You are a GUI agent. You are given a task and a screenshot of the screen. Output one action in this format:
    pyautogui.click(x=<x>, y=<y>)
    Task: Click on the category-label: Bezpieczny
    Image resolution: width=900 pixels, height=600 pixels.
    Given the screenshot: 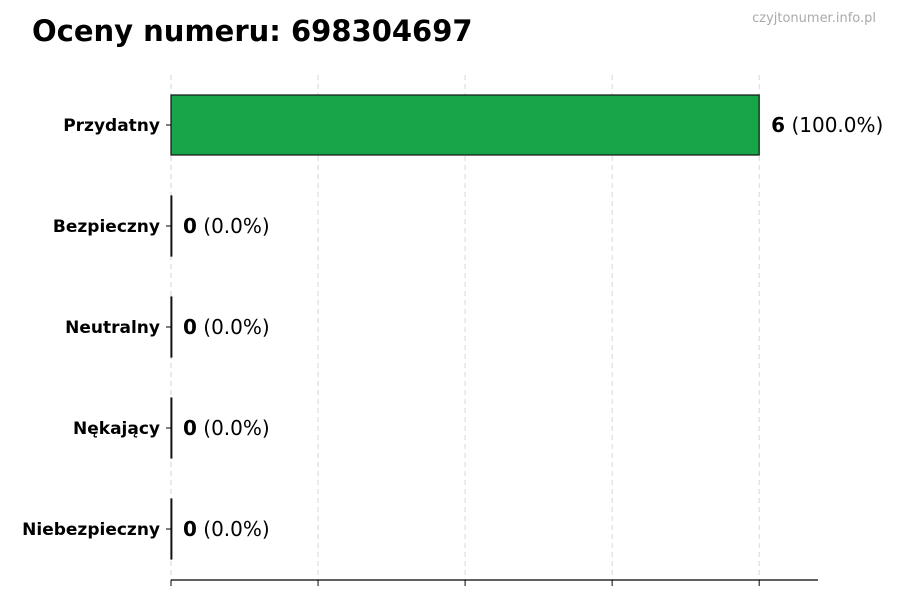 What is the action you would take?
    pyautogui.click(x=106, y=227)
    